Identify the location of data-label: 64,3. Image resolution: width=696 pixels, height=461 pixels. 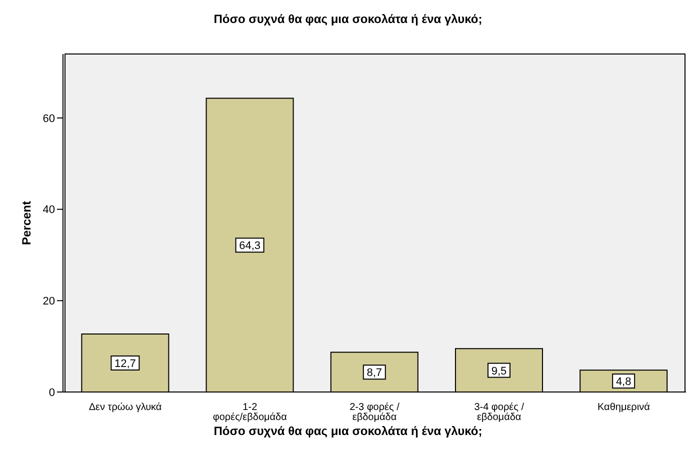
(249, 246).